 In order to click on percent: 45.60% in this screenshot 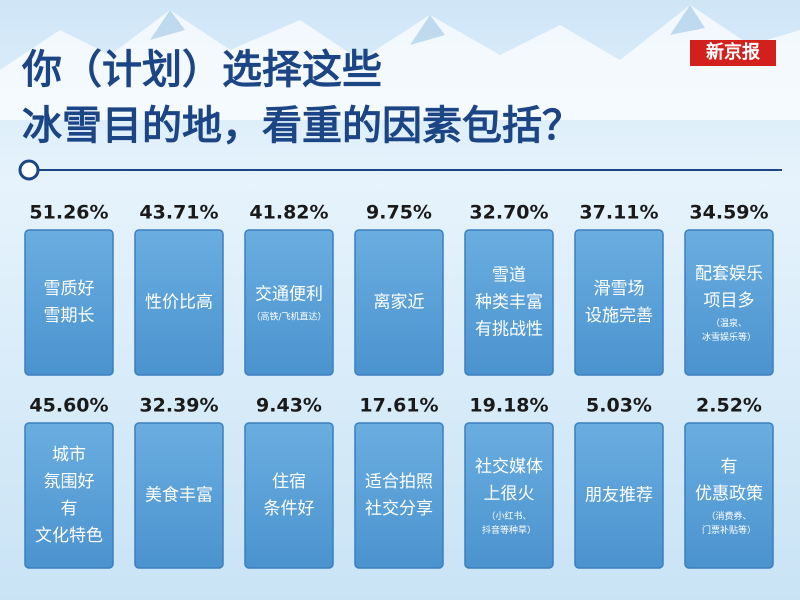, I will do `click(68, 406)`.